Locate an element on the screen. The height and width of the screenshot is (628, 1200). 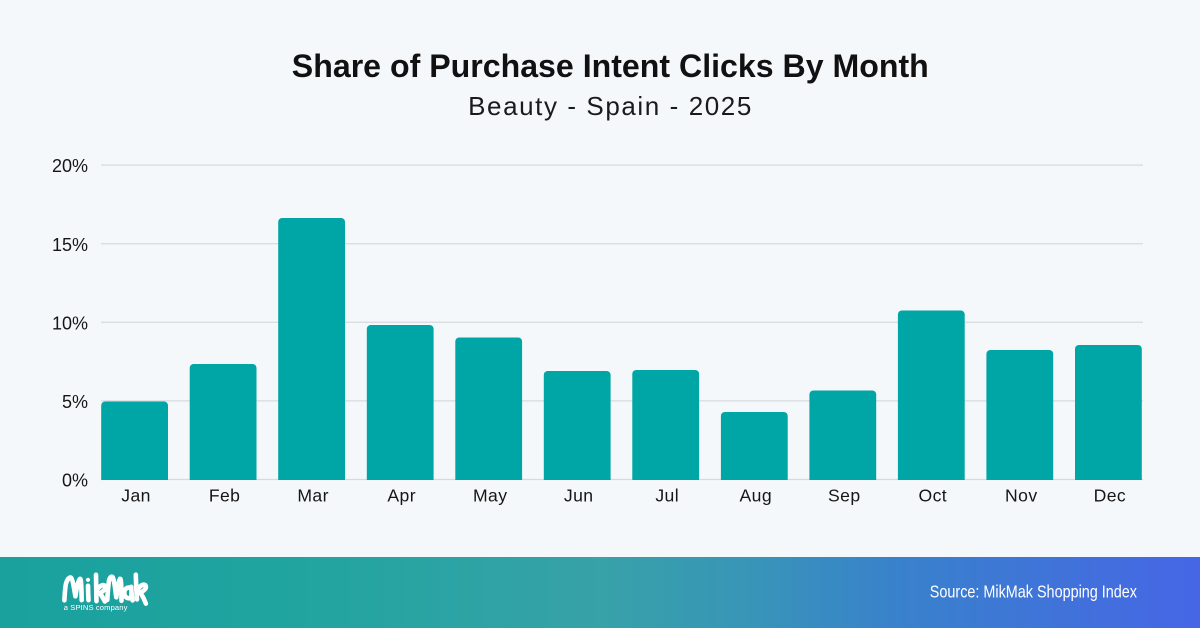
svg-text: Aug is located at coordinates (756, 495).